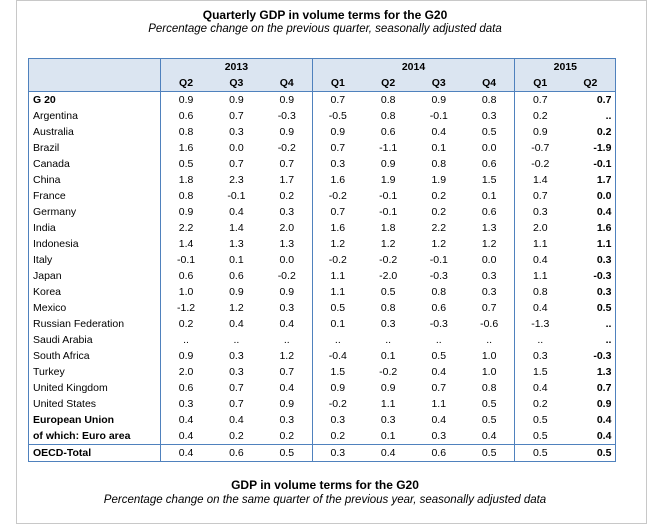  Describe the element at coordinates (47, 292) in the screenshot. I see `country-name: Korea` at that location.